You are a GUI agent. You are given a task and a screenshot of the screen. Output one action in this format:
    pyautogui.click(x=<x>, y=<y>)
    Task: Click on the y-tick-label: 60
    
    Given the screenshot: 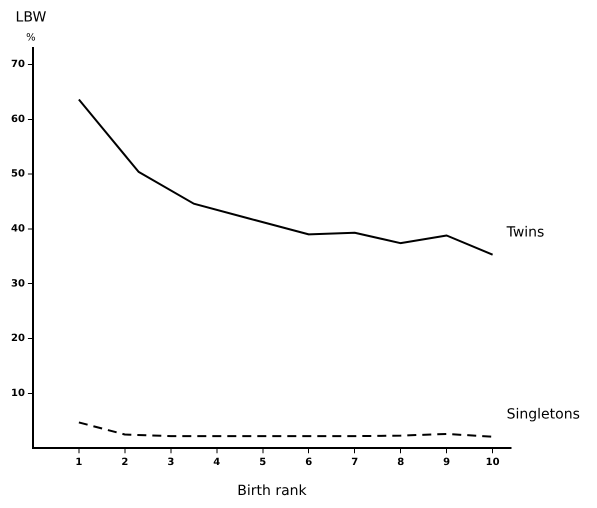 What is the action you would take?
    pyautogui.click(x=17, y=119)
    